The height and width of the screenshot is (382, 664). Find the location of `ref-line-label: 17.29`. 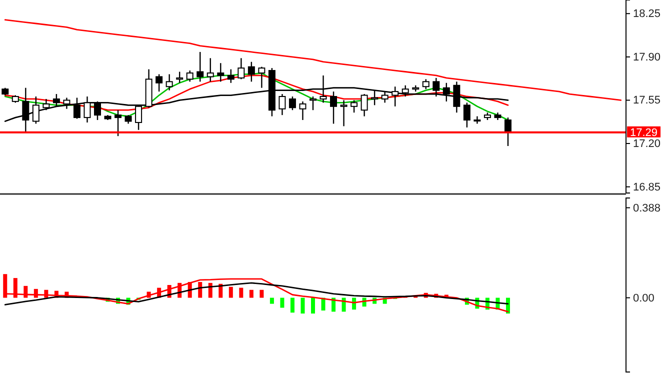

ref-line-label: 17.29 is located at coordinates (644, 133).